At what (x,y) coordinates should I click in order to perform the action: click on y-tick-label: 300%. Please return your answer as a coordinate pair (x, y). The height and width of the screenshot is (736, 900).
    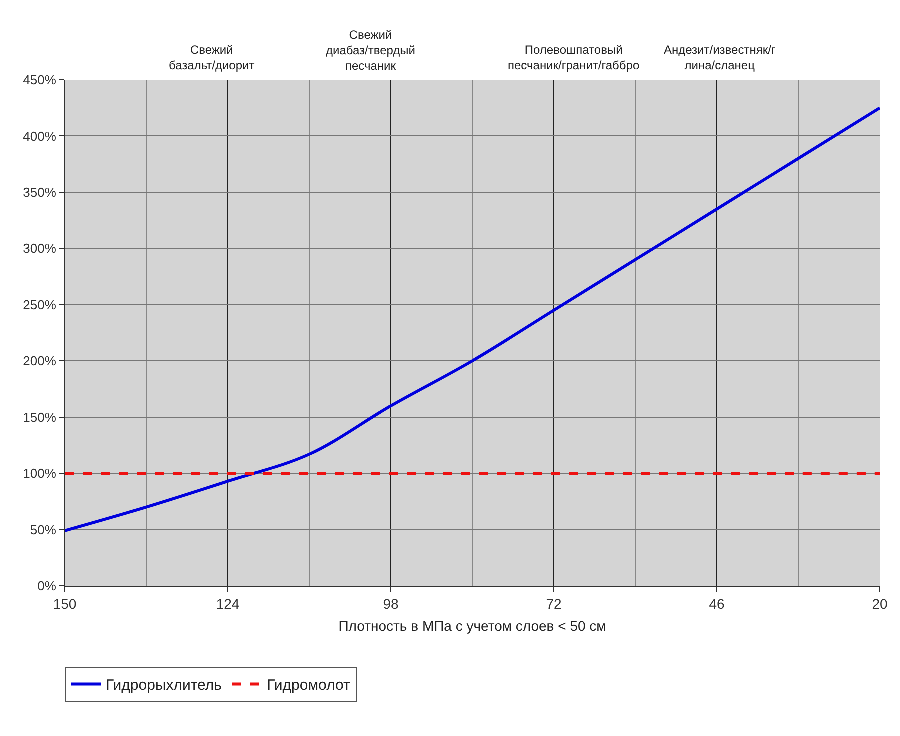
    Looking at the image, I should click on (40, 248).